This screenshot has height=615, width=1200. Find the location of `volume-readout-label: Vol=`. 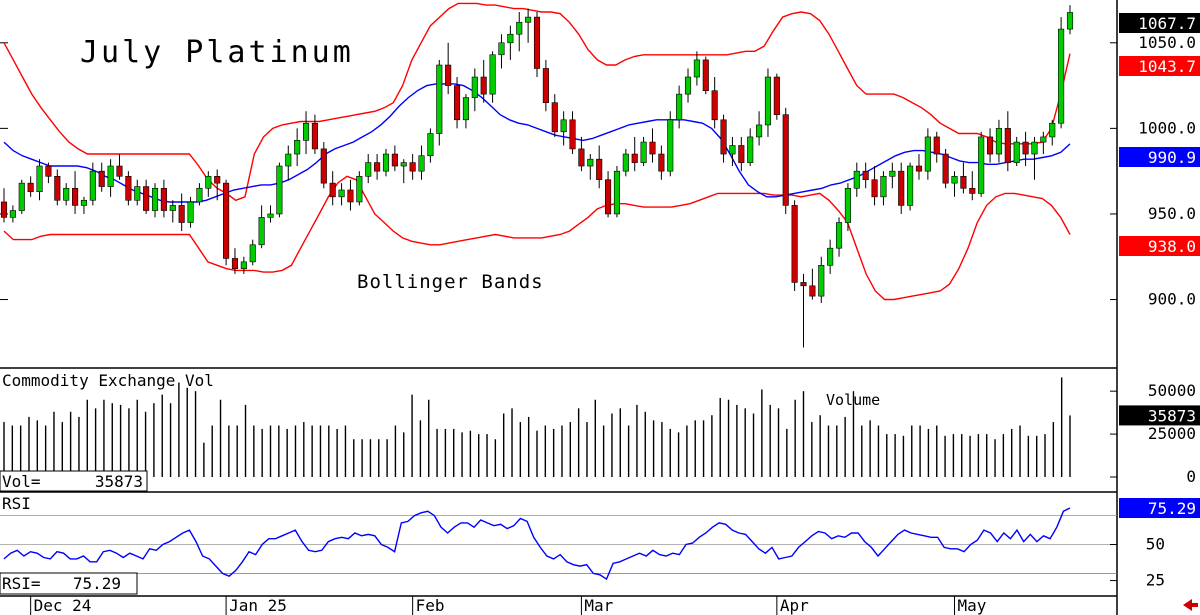

volume-readout-label: Vol= is located at coordinates (21, 481).